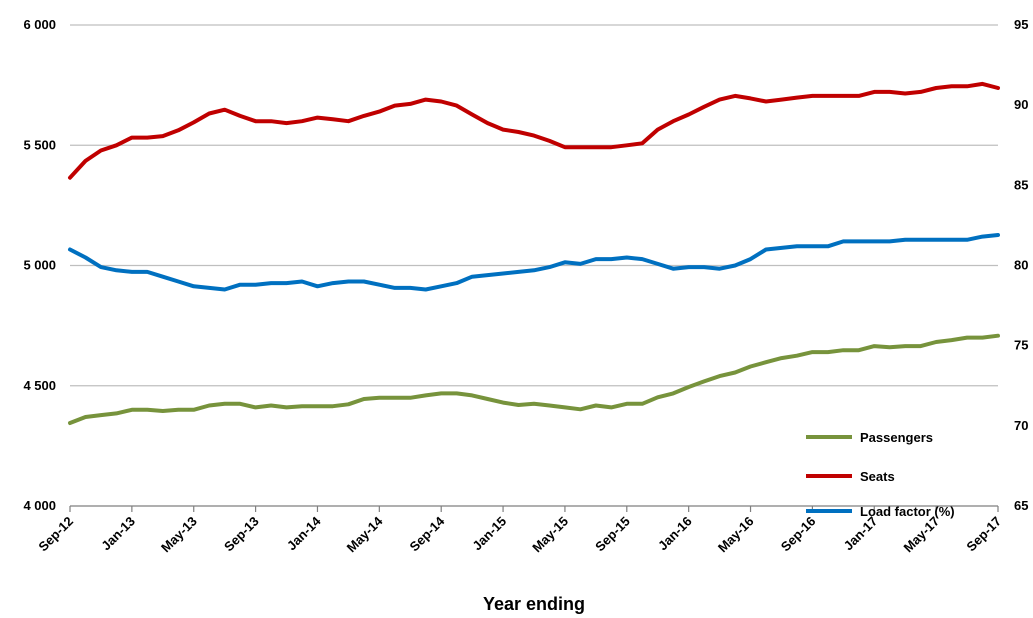 Image resolution: width=1033 pixels, height=618 pixels. Describe the element at coordinates (39, 385) in the screenshot. I see `left-tick-label: 4 500` at that location.